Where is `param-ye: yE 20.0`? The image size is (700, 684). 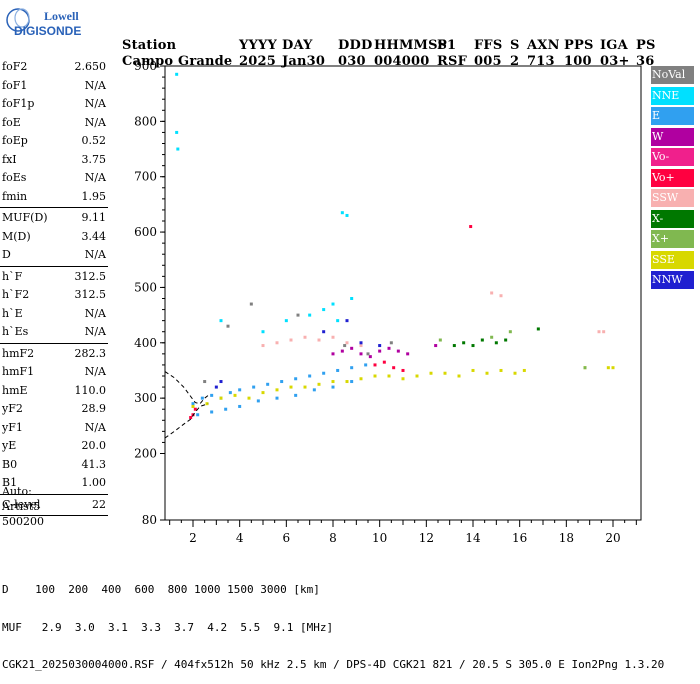
param-ye: yE 20.0 is located at coordinates (55, 446).